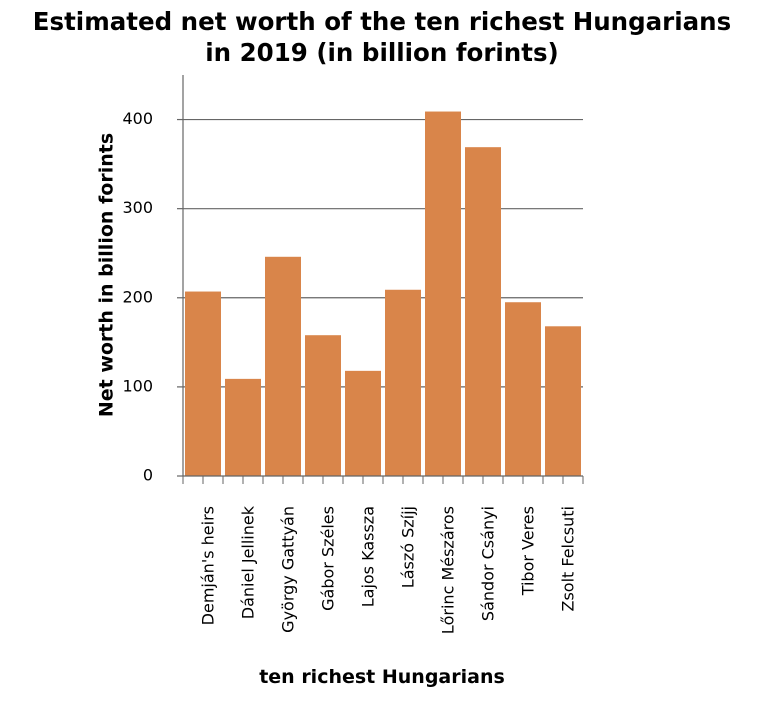 Image resolution: width=764 pixels, height=702 pixels. What do you see at coordinates (137, 207) in the screenshot?
I see `y-tick-label: 300` at bounding box center [137, 207].